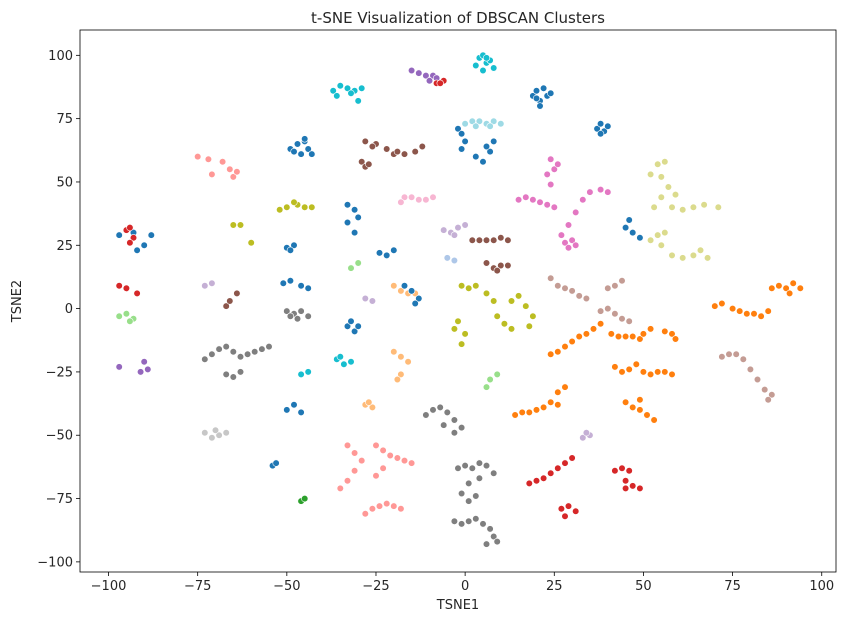 The width and height of the screenshot is (862, 624). What do you see at coordinates (64, 119) in the screenshot?
I see `y-tick-label: 75` at bounding box center [64, 119].